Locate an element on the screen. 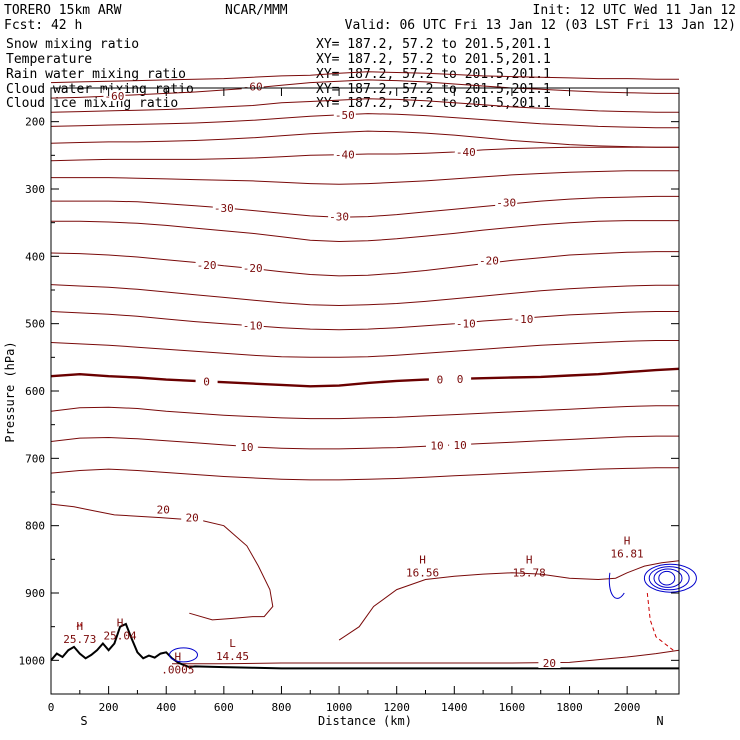 The height and width of the screenshot is (740, 740). contour-label-minus40-2: -40 is located at coordinates (466, 152).